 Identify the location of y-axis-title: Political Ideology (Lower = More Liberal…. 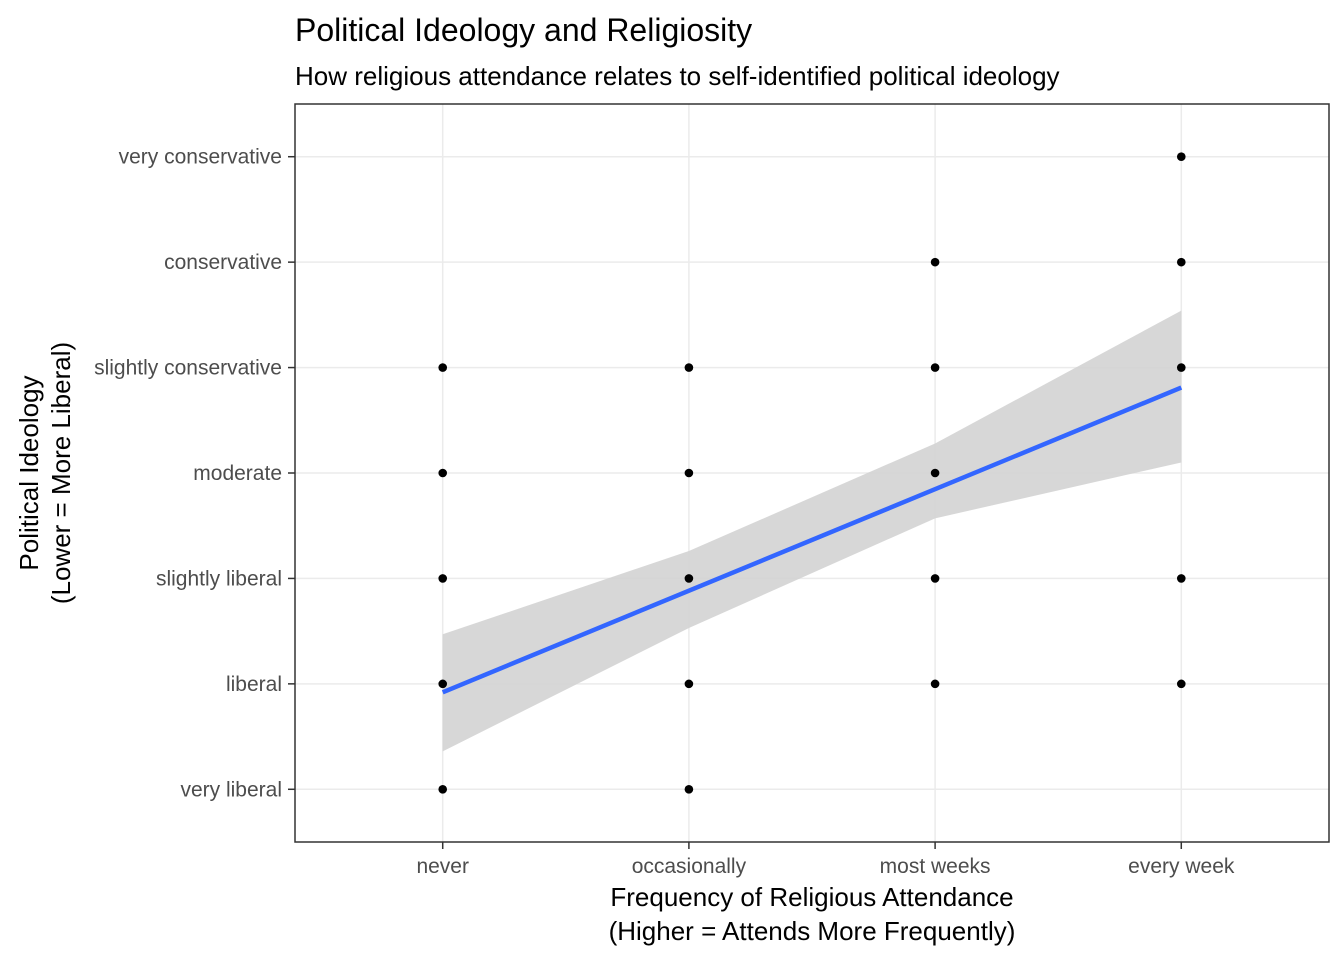
(45, 473).